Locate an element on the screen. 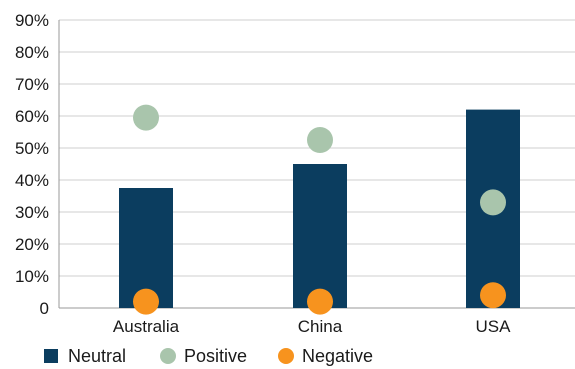 Image resolution: width=575 pixels, height=369 pixels. y-axis-tick-labels: 0 10% 20% 30% 40% 50% 60% 70% 80% 90% is located at coordinates (32, 164).